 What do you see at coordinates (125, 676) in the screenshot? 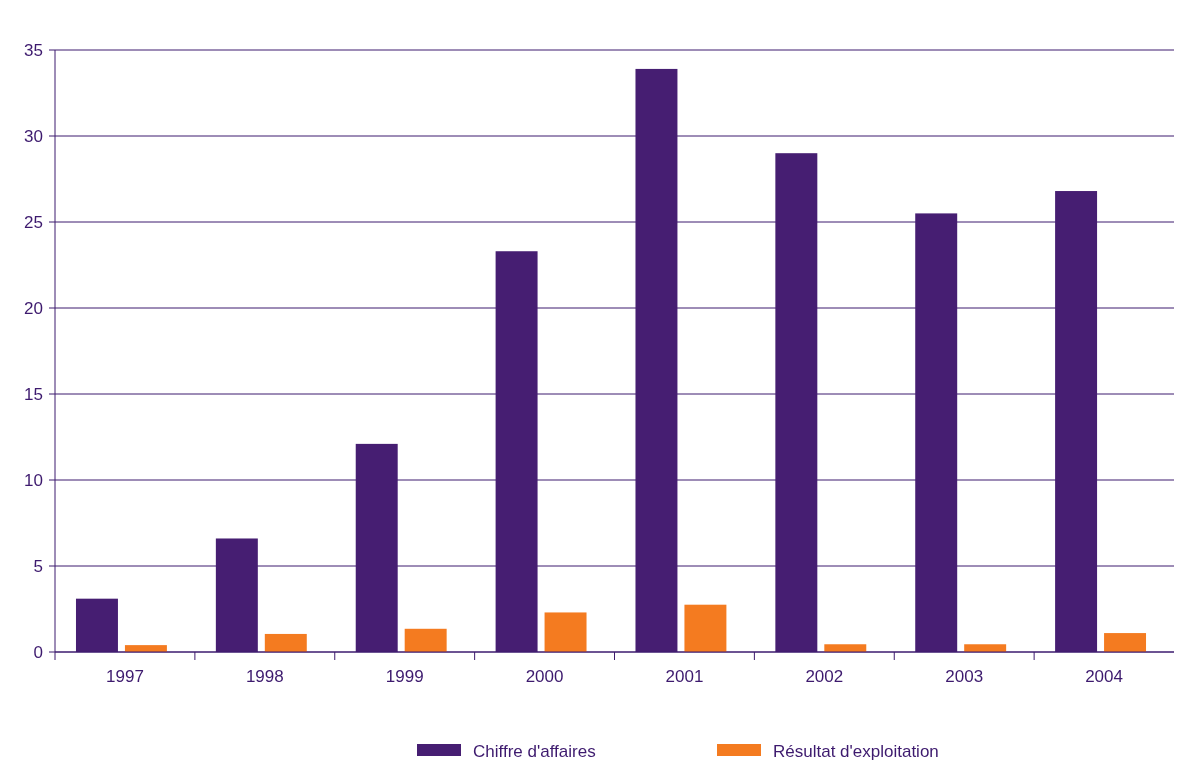
I see `x-tick-label: 1997` at bounding box center [125, 676].